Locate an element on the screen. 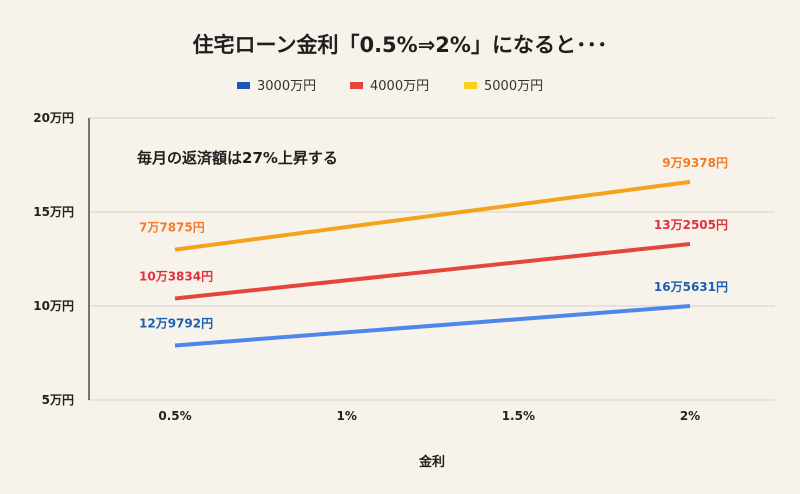  x-tick-label: 1% is located at coordinates (346, 416).